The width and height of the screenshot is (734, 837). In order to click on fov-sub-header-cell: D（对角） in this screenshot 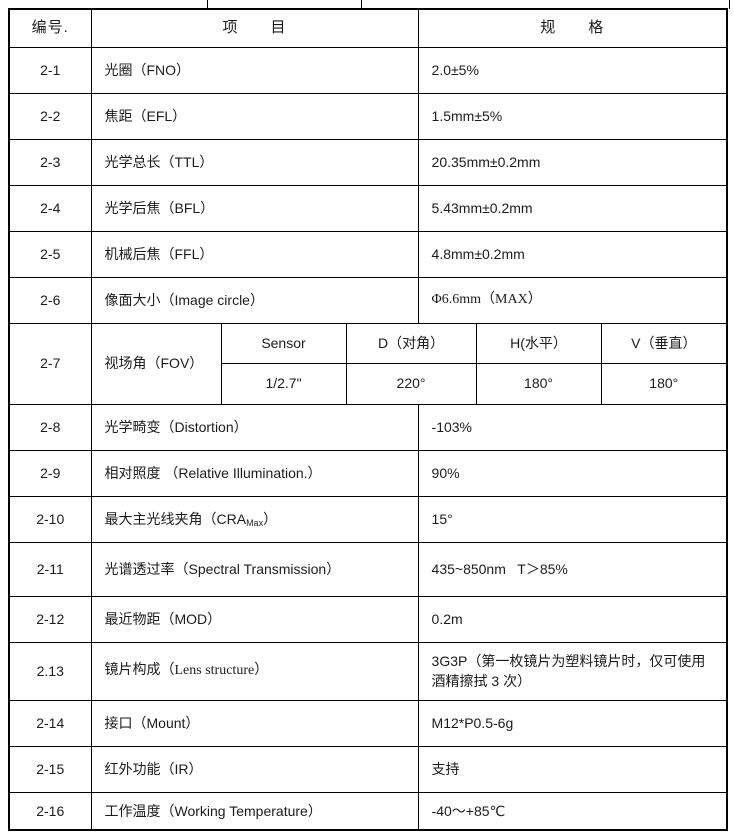, I will do `click(411, 343)`.